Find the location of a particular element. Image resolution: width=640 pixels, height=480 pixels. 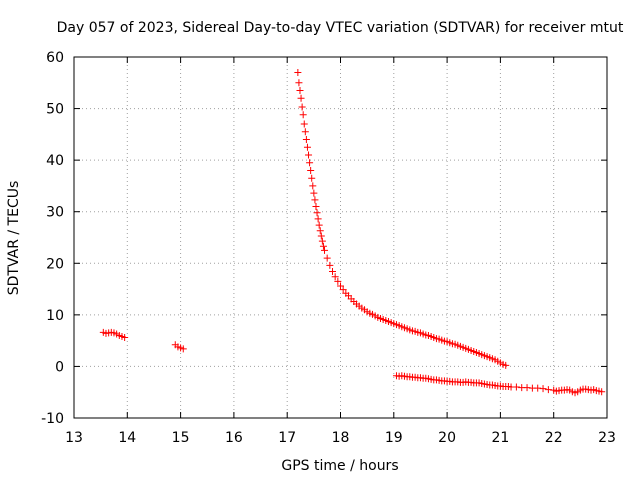

y-tick-label: 10 is located at coordinates (55, 316).